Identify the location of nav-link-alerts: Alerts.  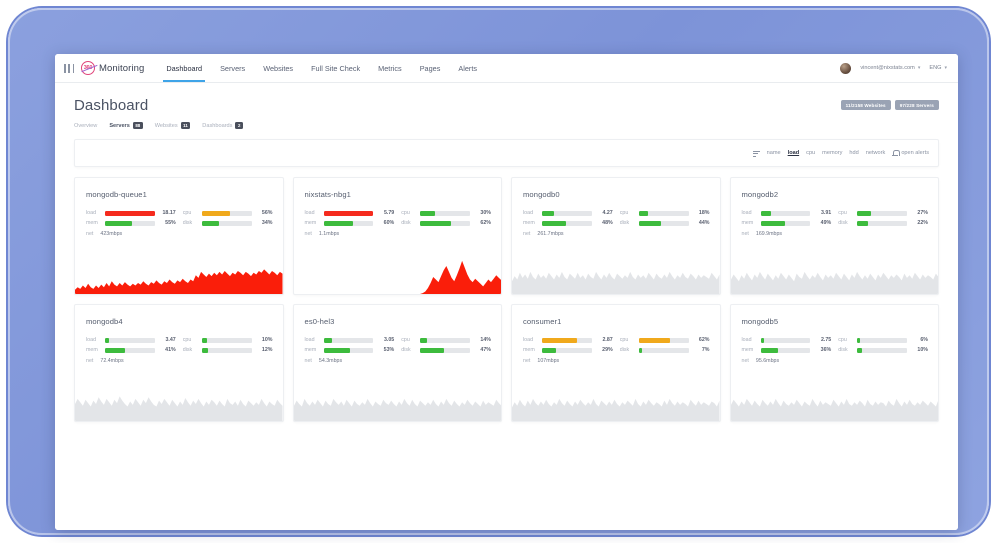
(468, 68).